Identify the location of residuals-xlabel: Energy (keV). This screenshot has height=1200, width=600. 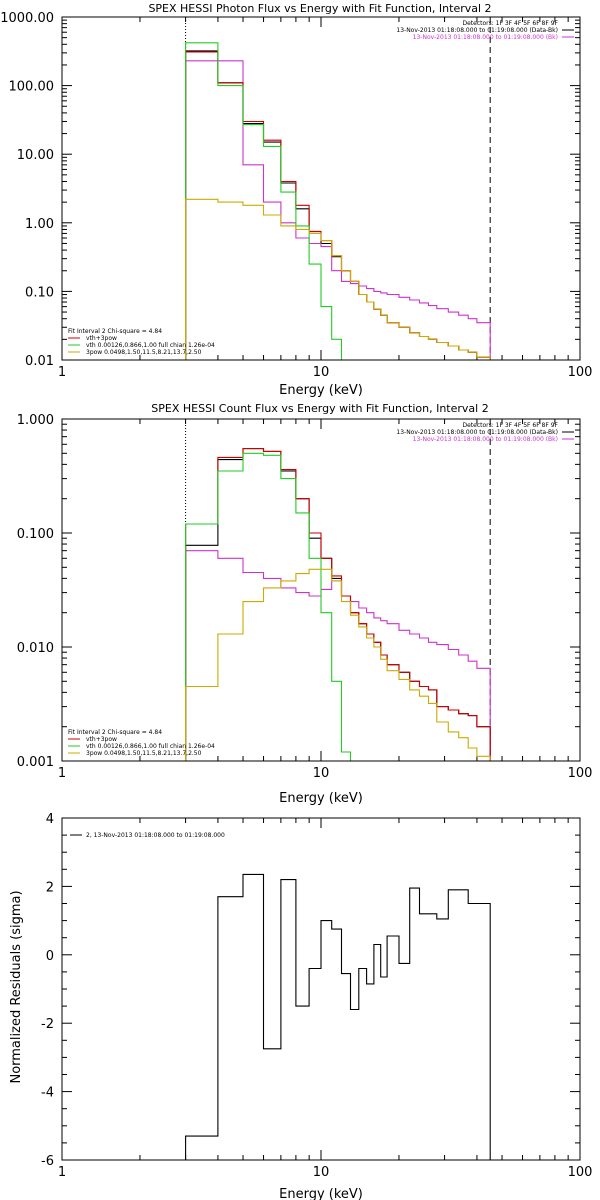
(321, 1193).